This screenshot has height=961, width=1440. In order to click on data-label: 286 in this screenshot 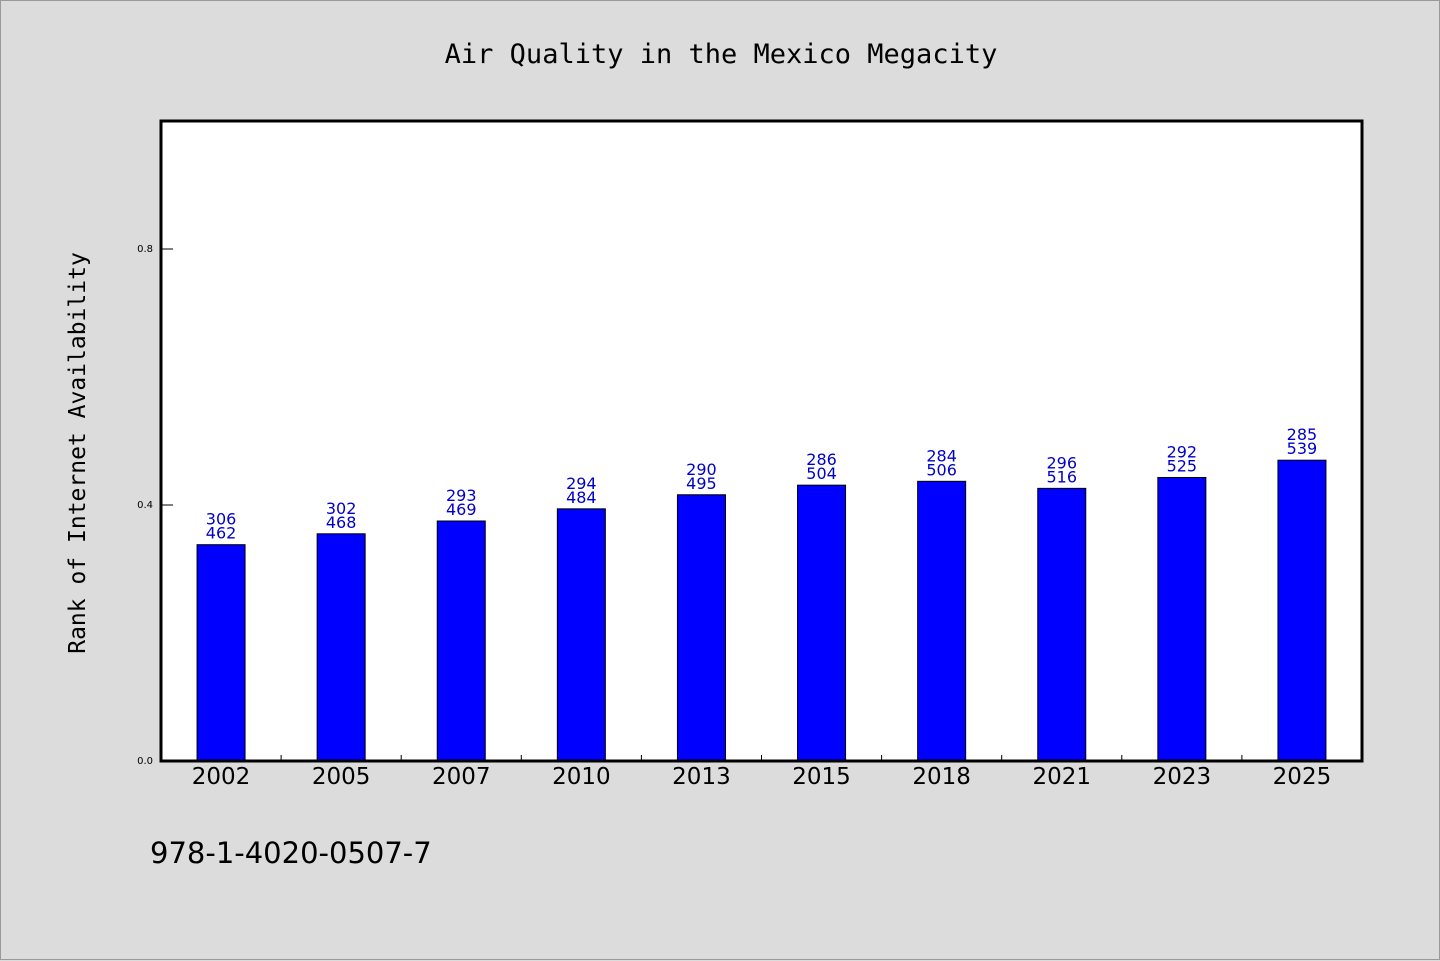, I will do `click(821, 459)`.